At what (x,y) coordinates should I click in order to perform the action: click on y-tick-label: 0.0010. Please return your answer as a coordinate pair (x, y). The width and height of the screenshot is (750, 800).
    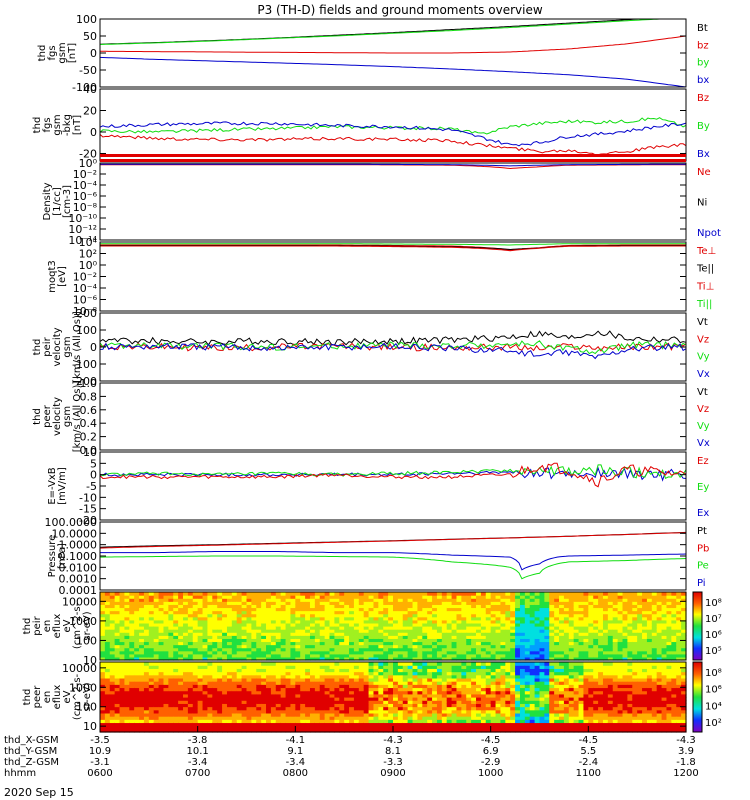
    Looking at the image, I should click on (78, 579).